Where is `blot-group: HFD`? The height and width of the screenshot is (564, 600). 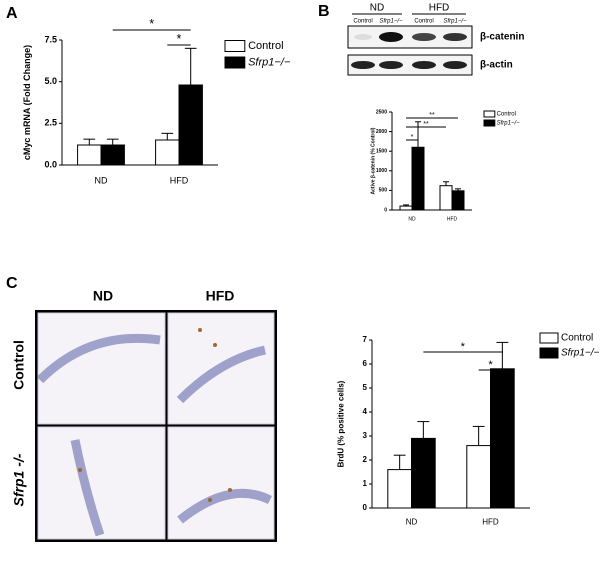 blot-group: HFD is located at coordinates (439, 8).